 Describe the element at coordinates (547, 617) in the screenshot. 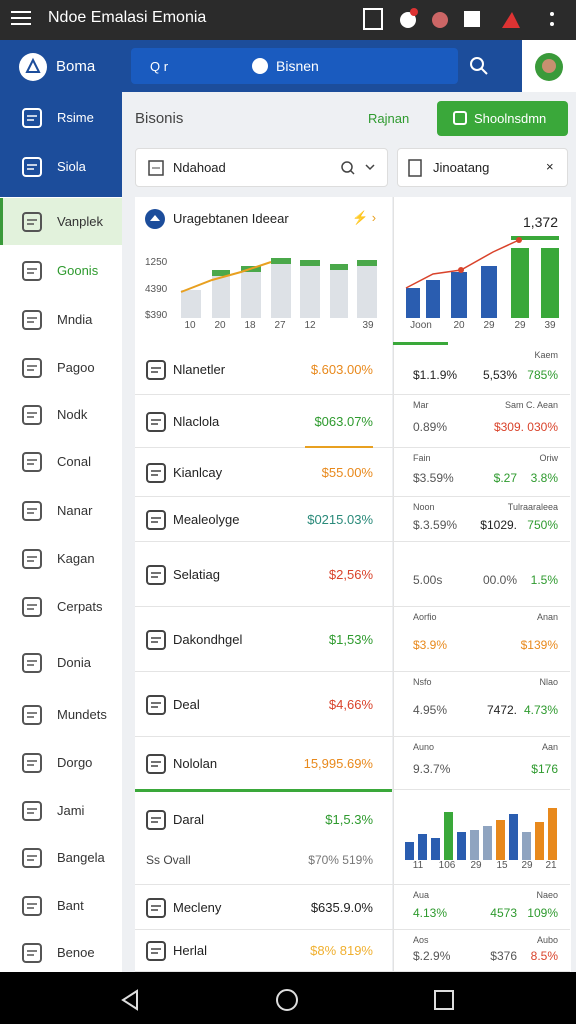

I see `cell-label: Anan` at that location.